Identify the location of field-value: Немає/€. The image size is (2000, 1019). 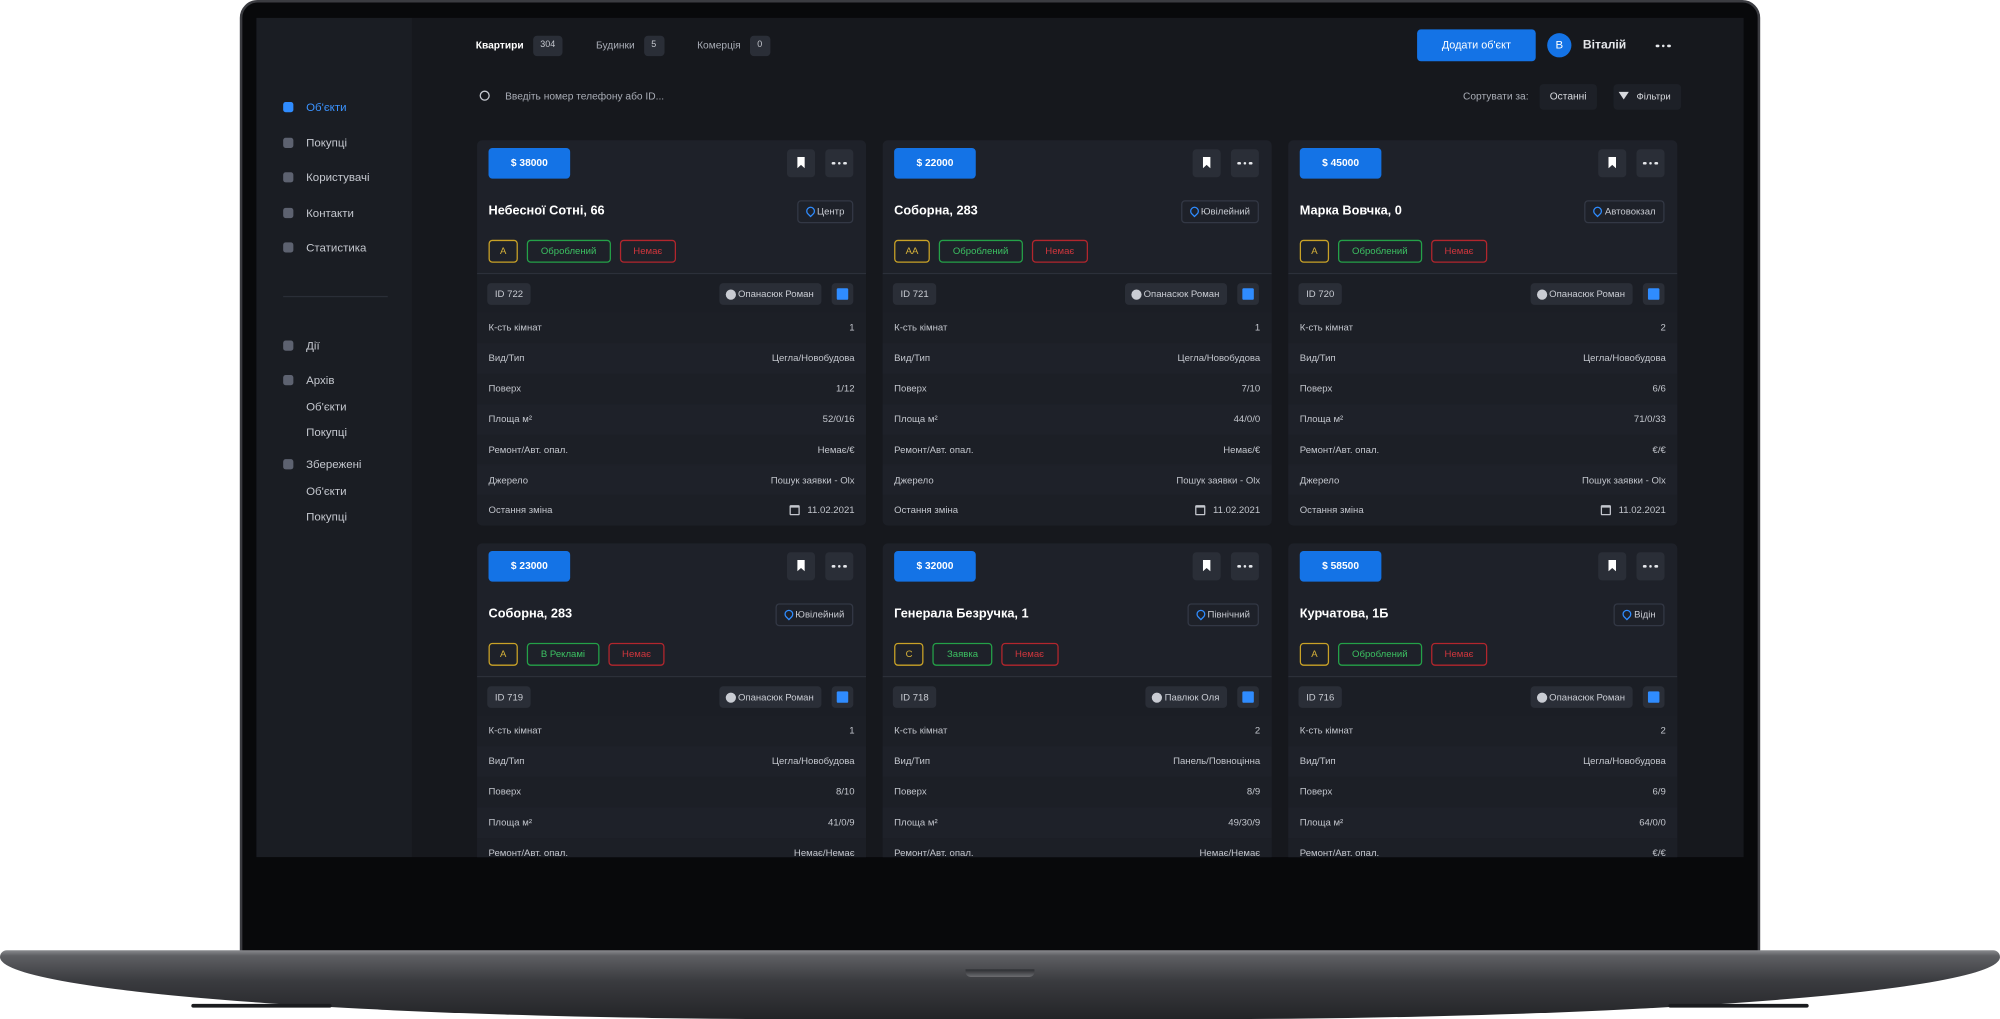
(836, 449).